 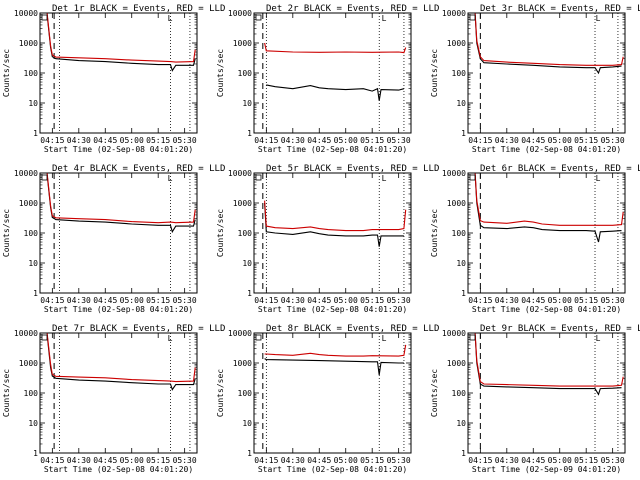 I want to click on chart-6-frame, so click(x=546, y=233).